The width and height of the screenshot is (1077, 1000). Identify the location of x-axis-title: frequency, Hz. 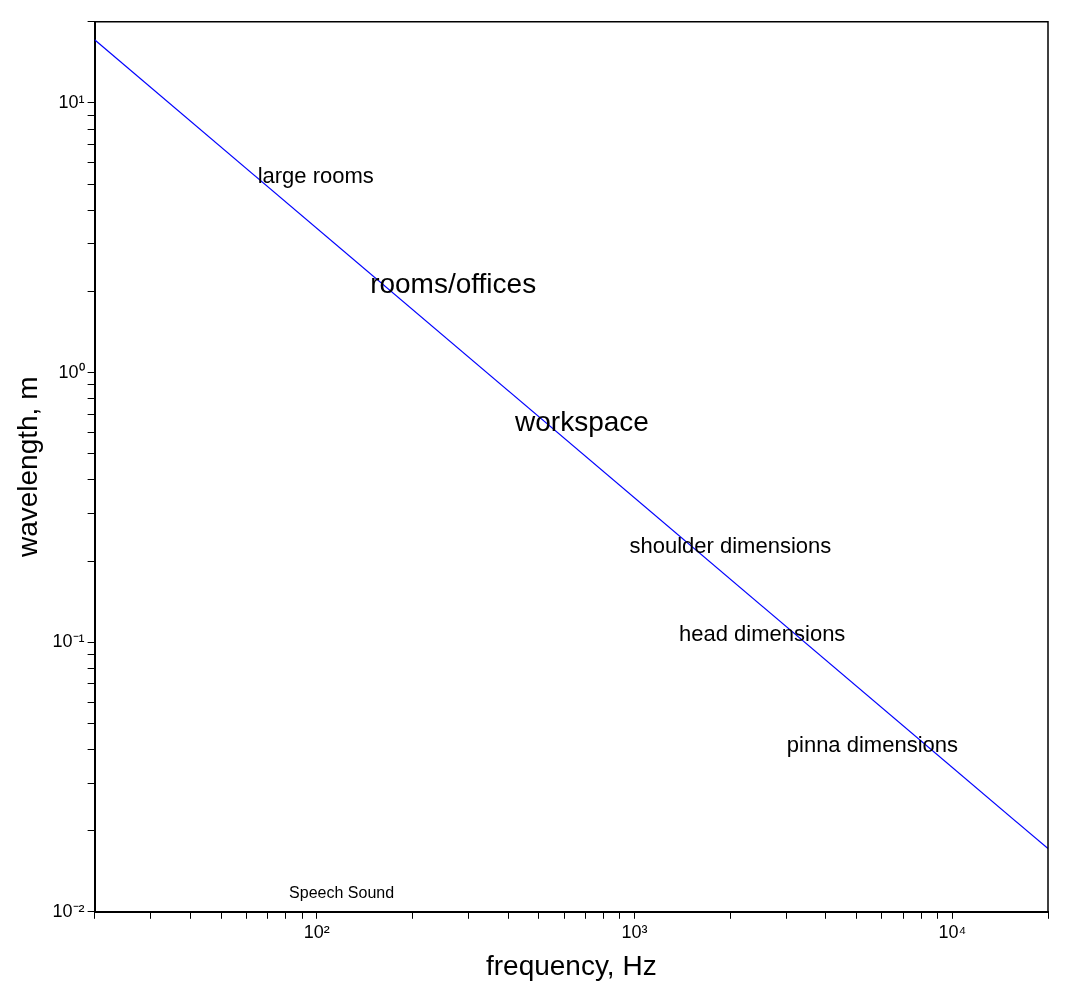
(571, 965).